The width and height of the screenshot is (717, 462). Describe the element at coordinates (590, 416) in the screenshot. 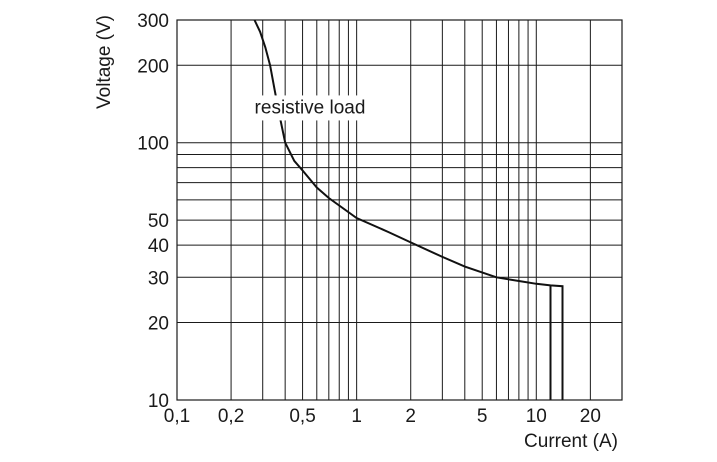

I see `x-tick-label: 20` at that location.